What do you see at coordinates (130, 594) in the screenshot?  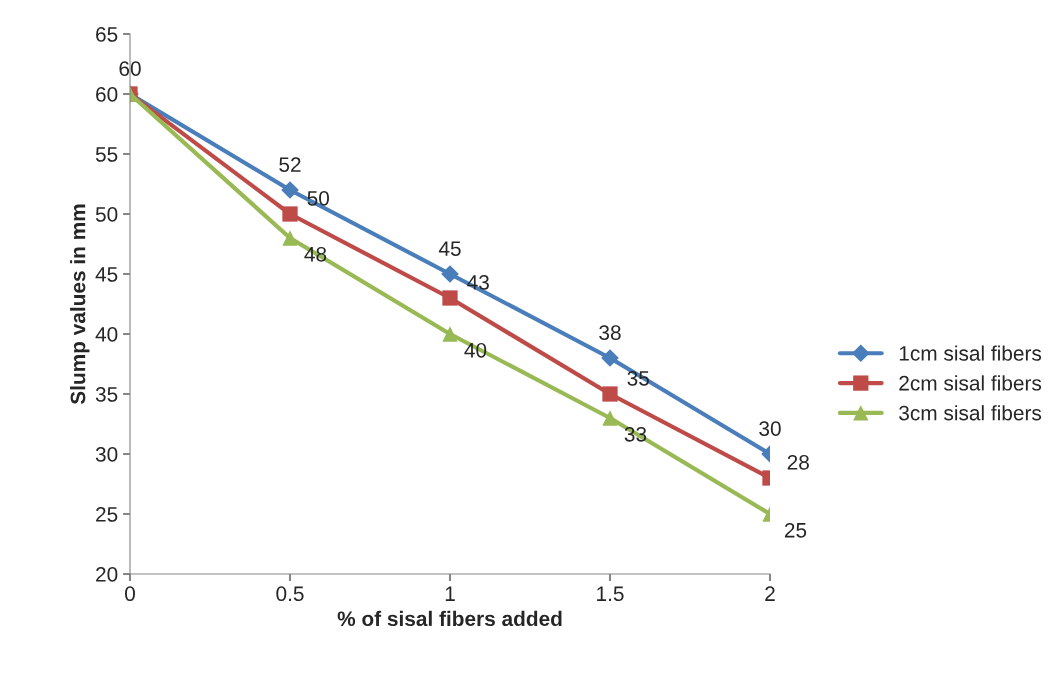 I see `x-tick-label: 0` at bounding box center [130, 594].